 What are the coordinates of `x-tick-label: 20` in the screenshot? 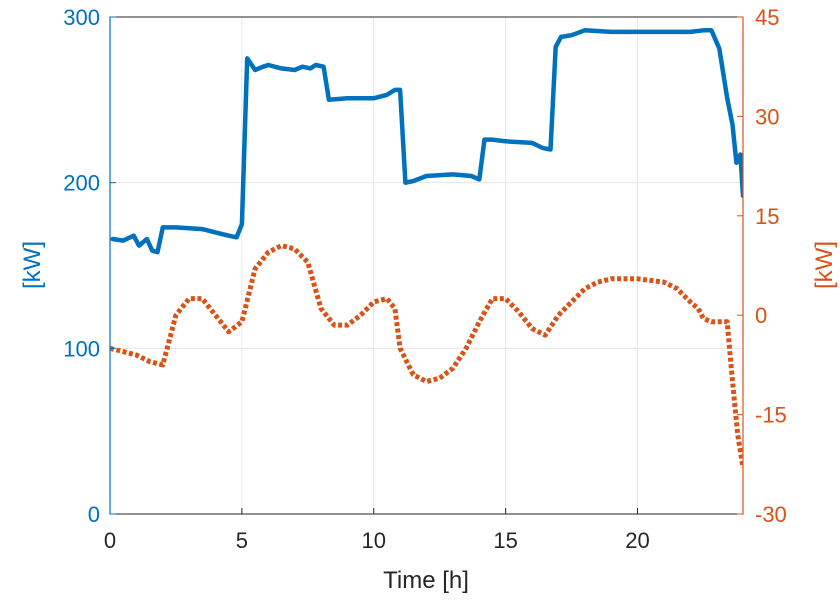 It's located at (637, 540).